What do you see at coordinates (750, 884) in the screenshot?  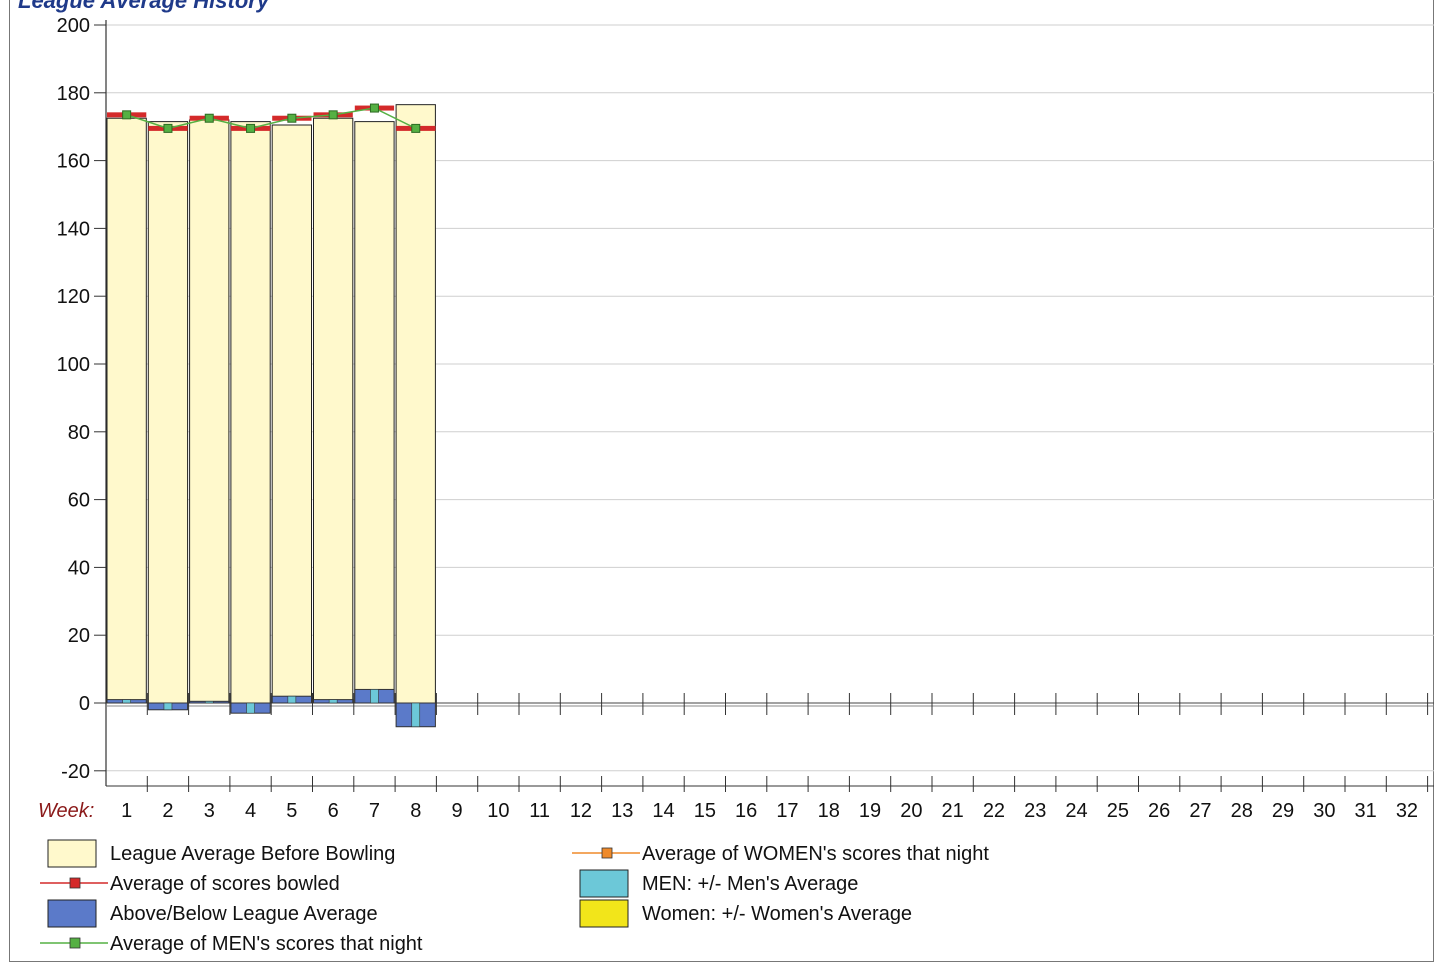 I see `legend-label: MEN: +/- Men's Average` at bounding box center [750, 884].